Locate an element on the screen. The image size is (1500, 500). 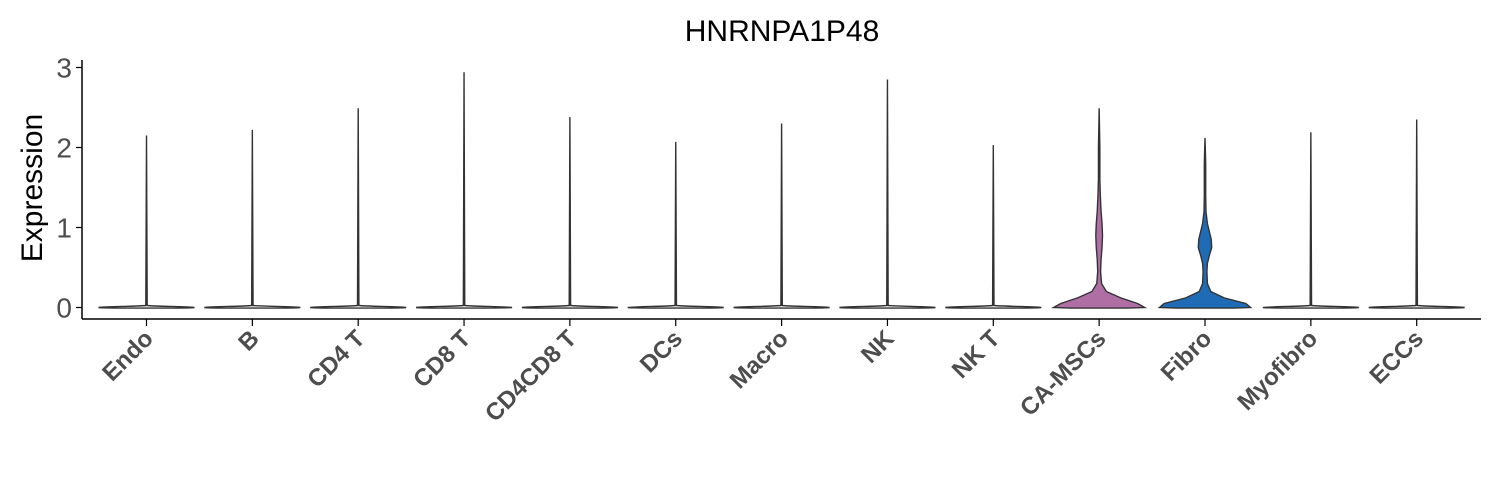
violin-macro is located at coordinates (781, 216).